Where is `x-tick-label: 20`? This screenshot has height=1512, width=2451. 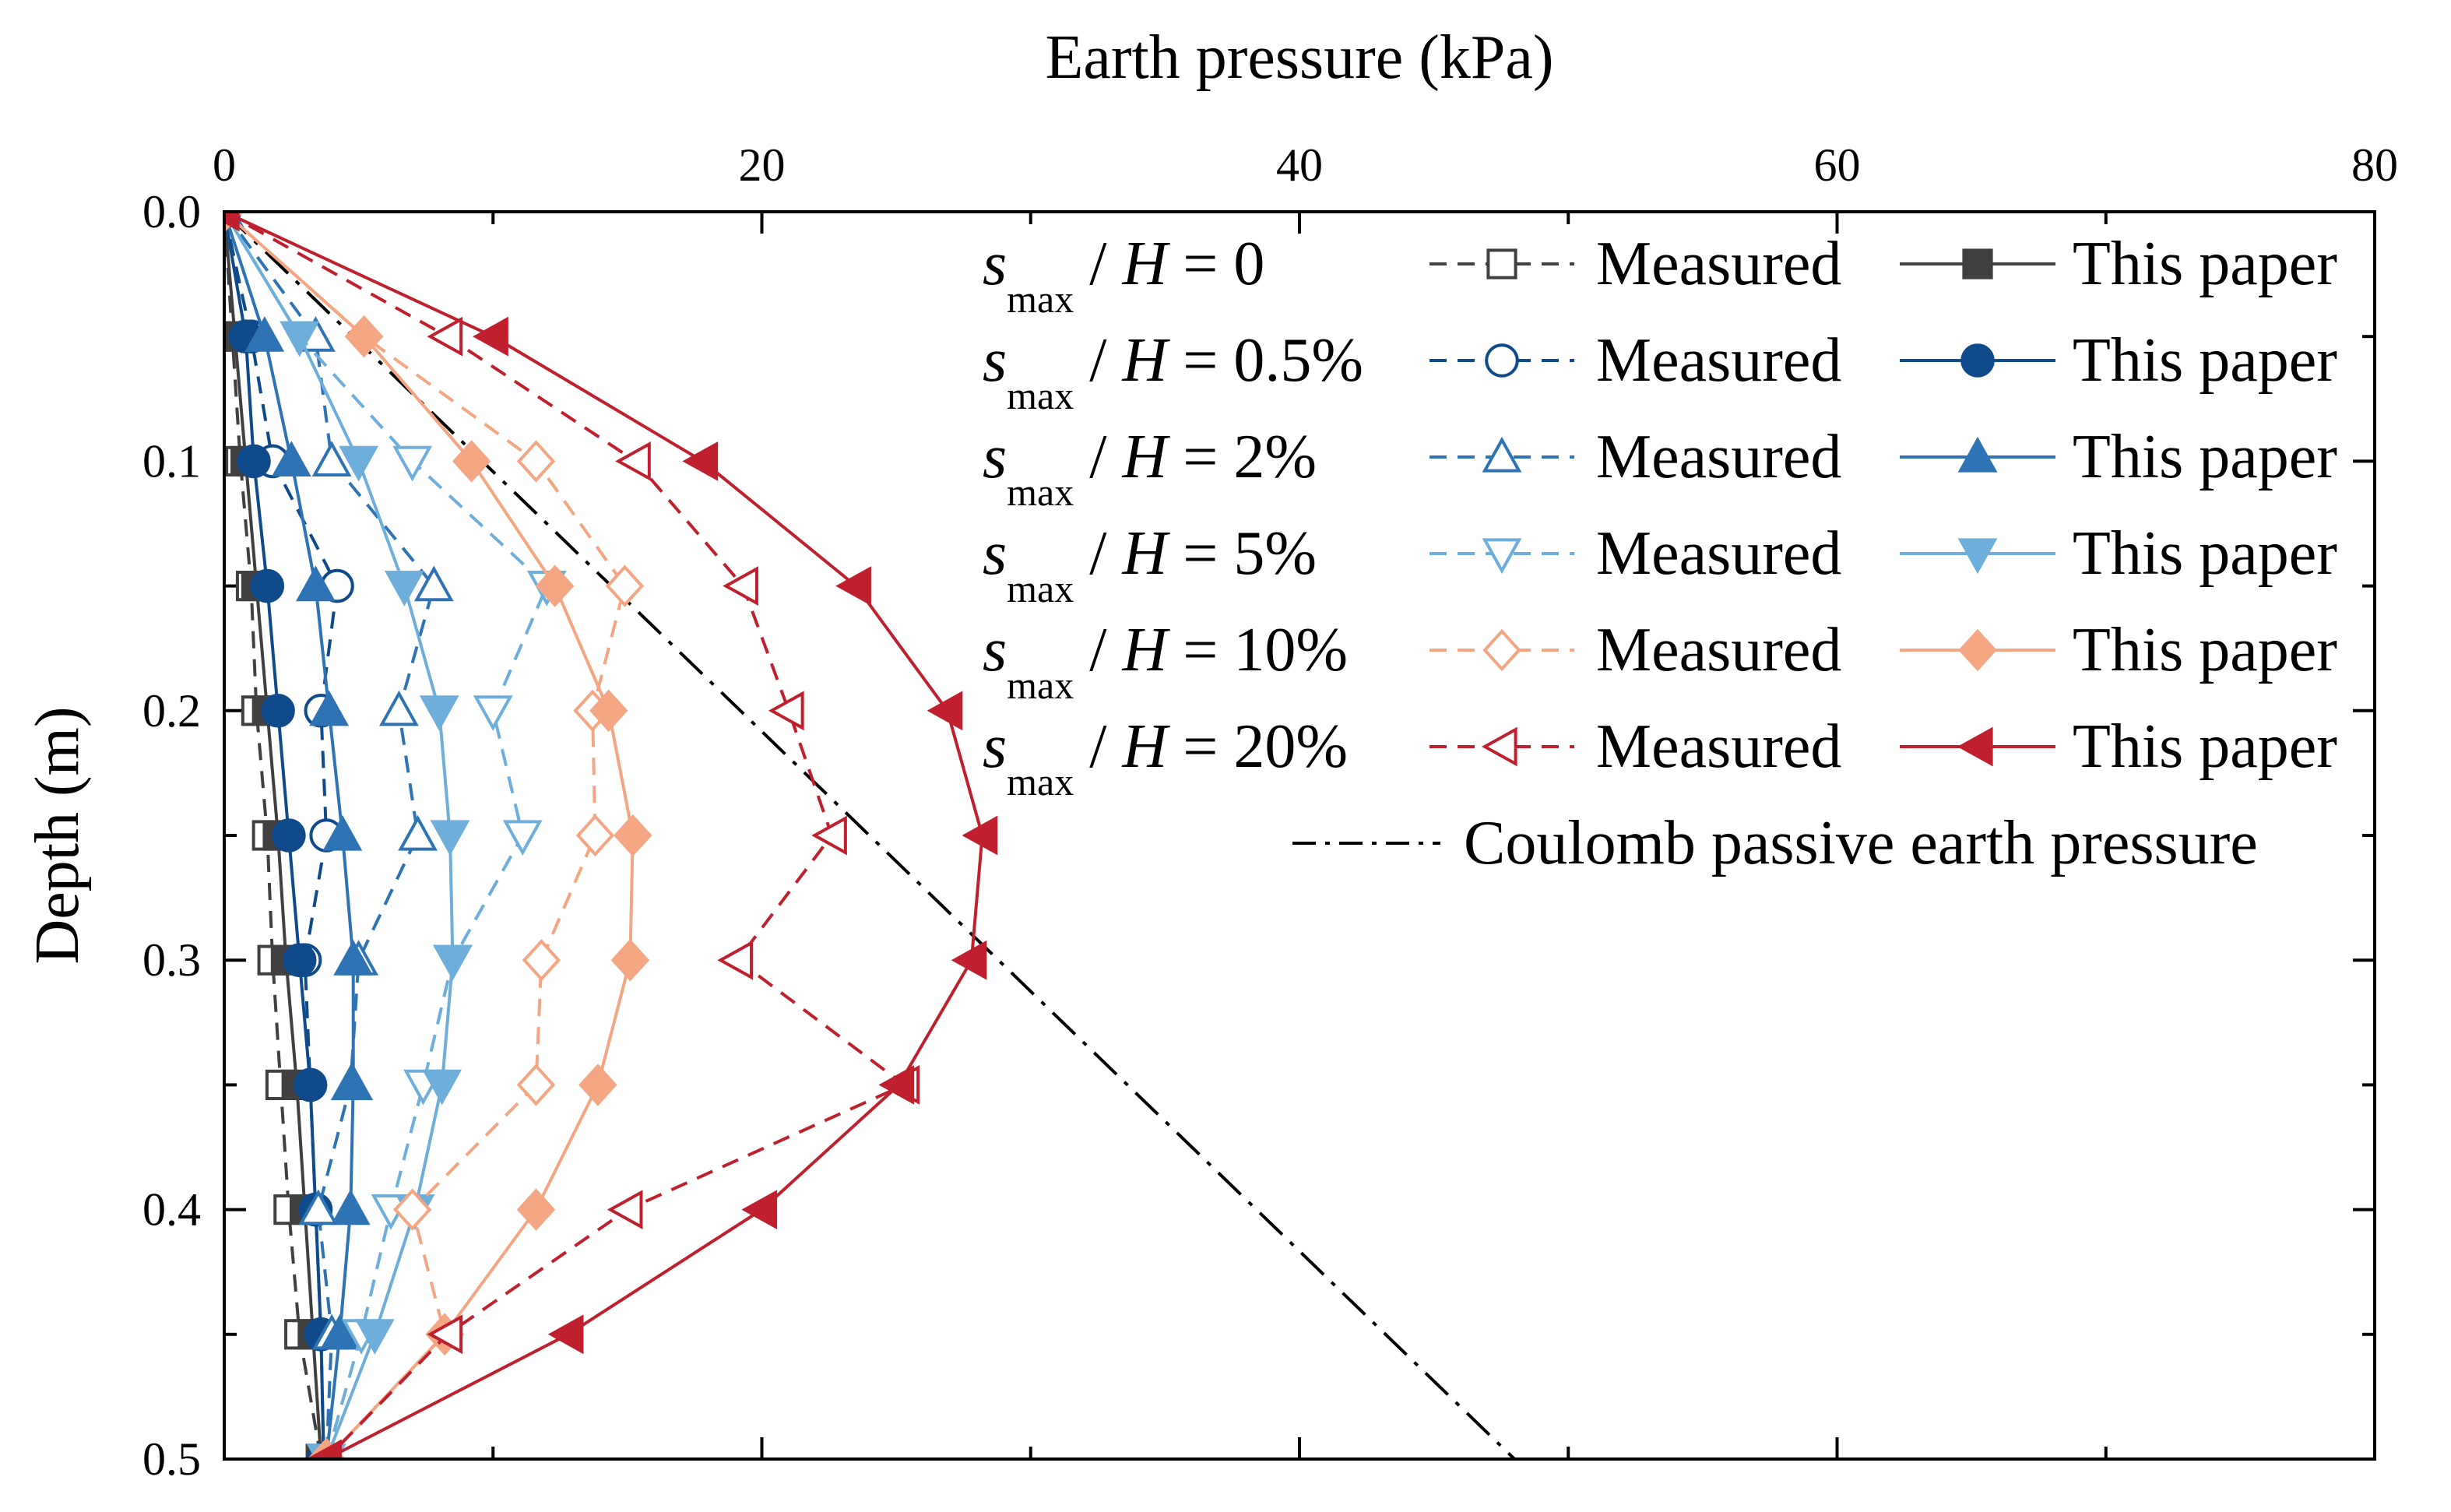 x-tick-label: 20 is located at coordinates (762, 165).